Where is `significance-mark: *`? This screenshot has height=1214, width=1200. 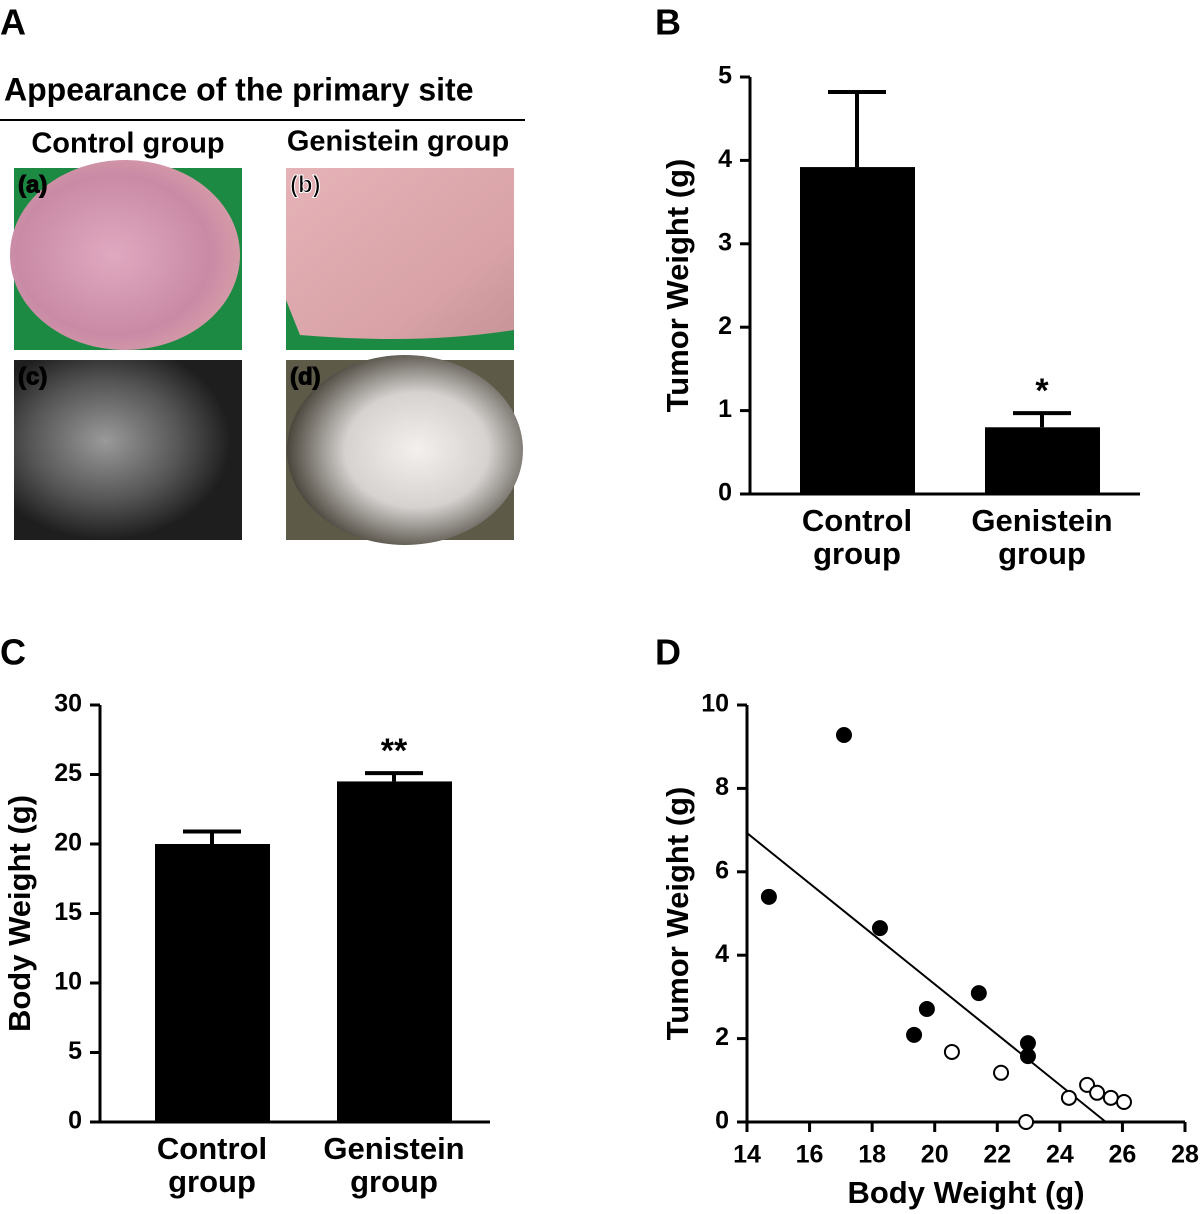 significance-mark: * is located at coordinates (1042, 391).